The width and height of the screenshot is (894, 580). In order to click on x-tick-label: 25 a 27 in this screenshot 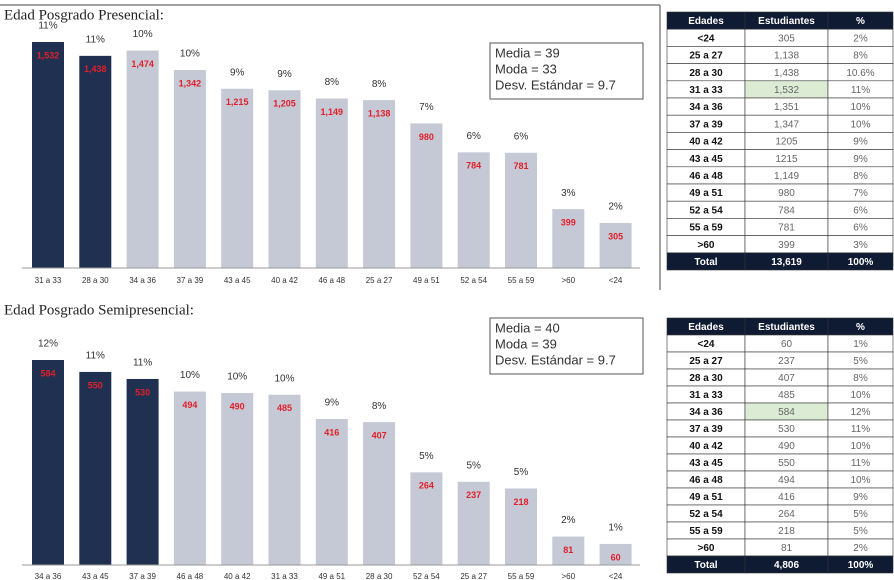, I will do `click(473, 576)`.